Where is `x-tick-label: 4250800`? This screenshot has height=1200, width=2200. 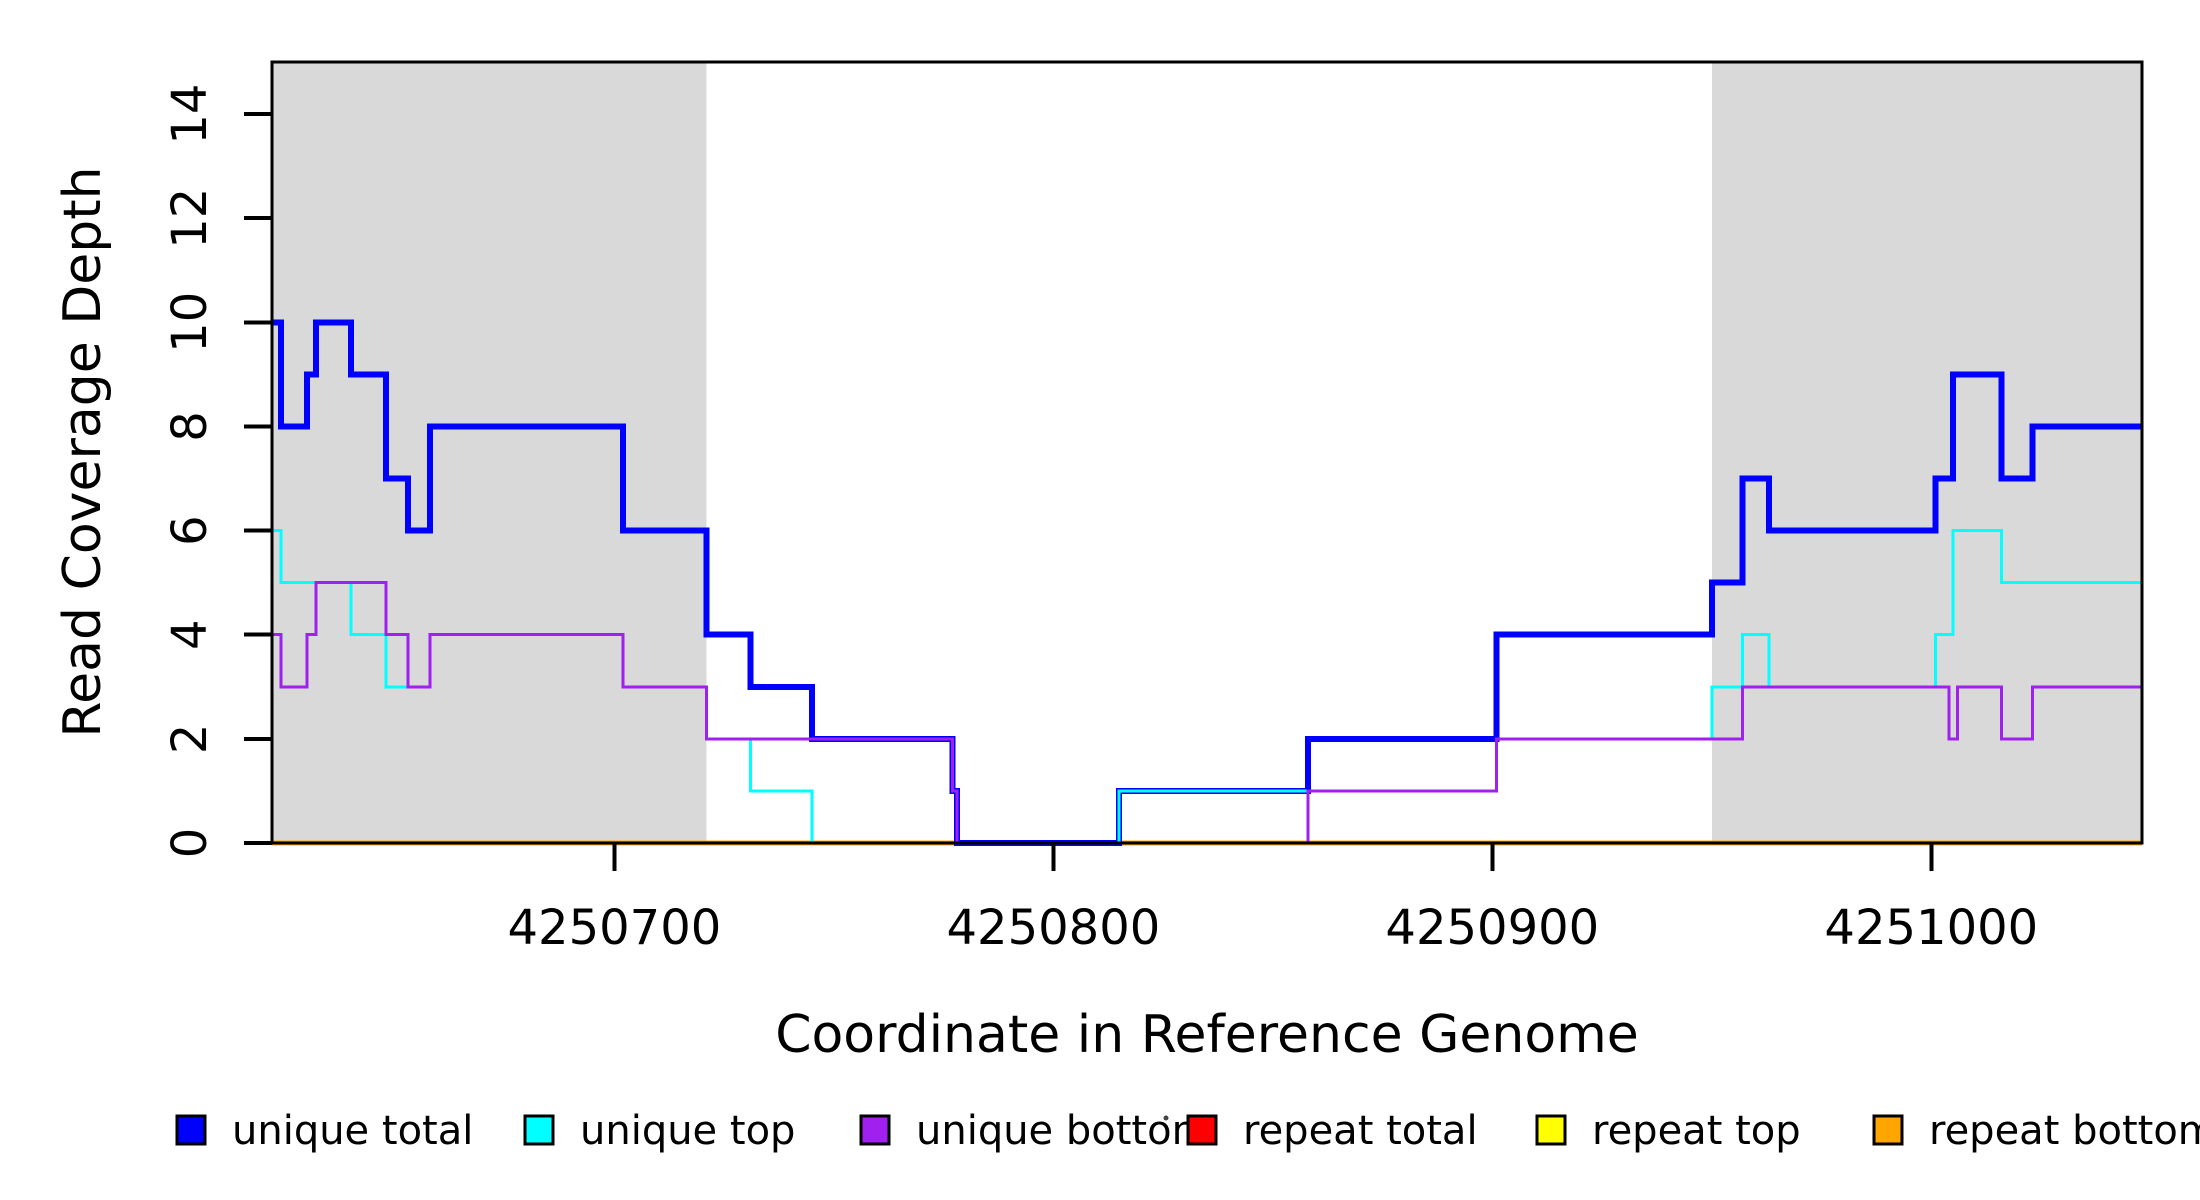
x-tick-label: 4250800 is located at coordinates (1054, 928).